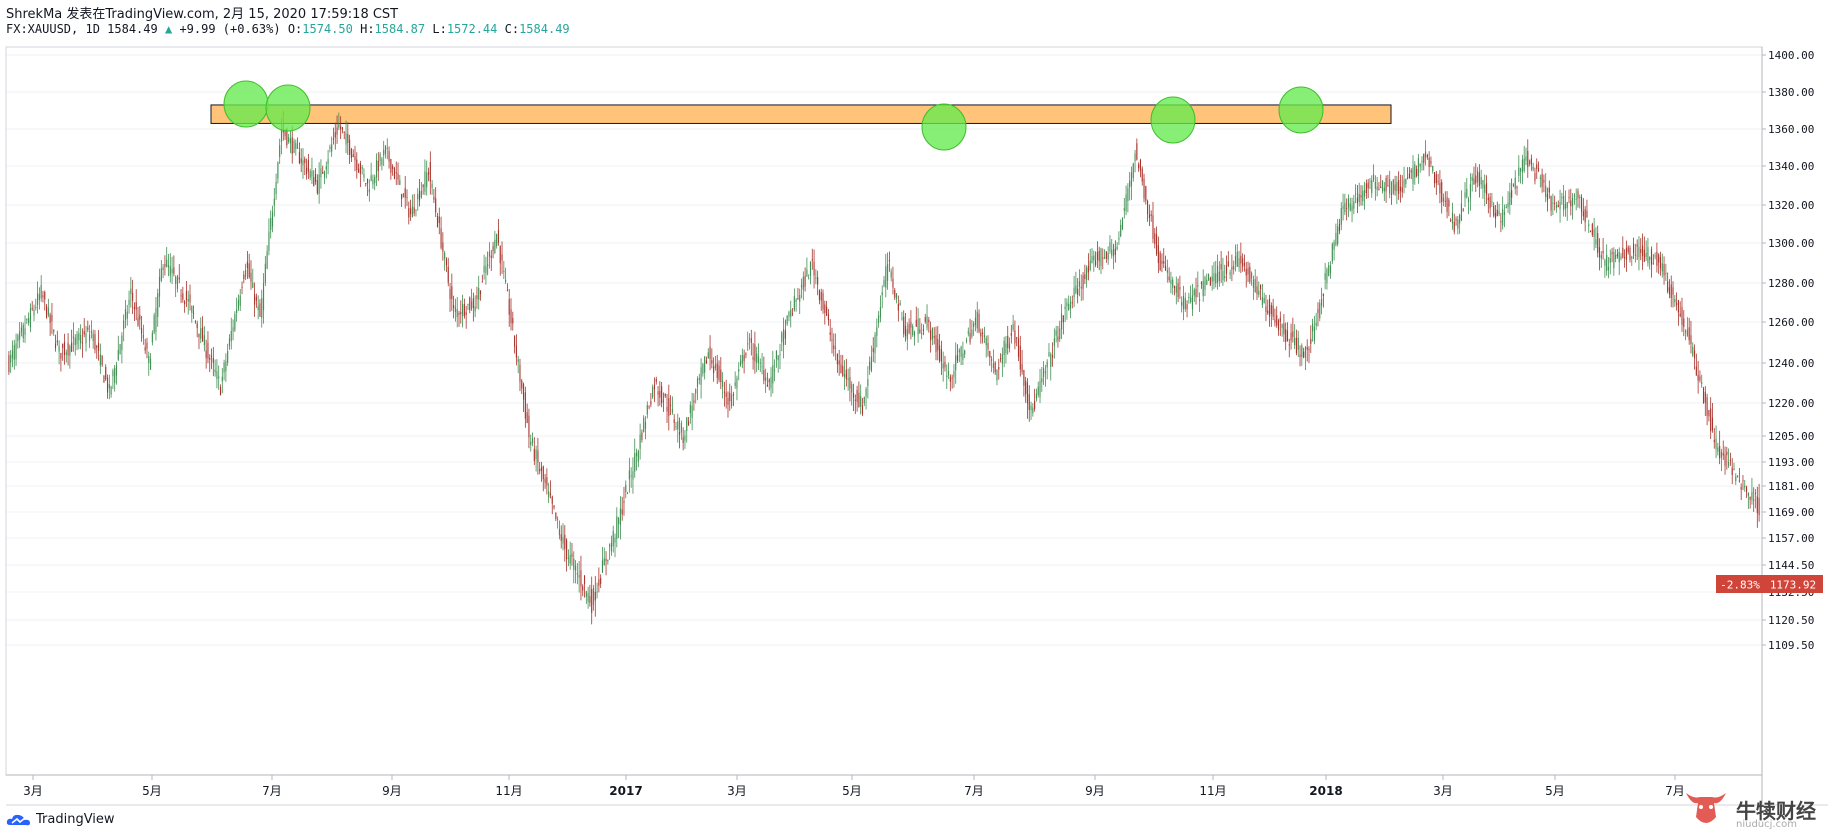 This screenshot has width=1828, height=840. Describe the element at coordinates (854, 786) in the screenshot. I see `time-axis: 3月 5月 7月 9月 11月 2017 3月 5月 7月 9月 11月 2018 3月 5月 7月` at that location.